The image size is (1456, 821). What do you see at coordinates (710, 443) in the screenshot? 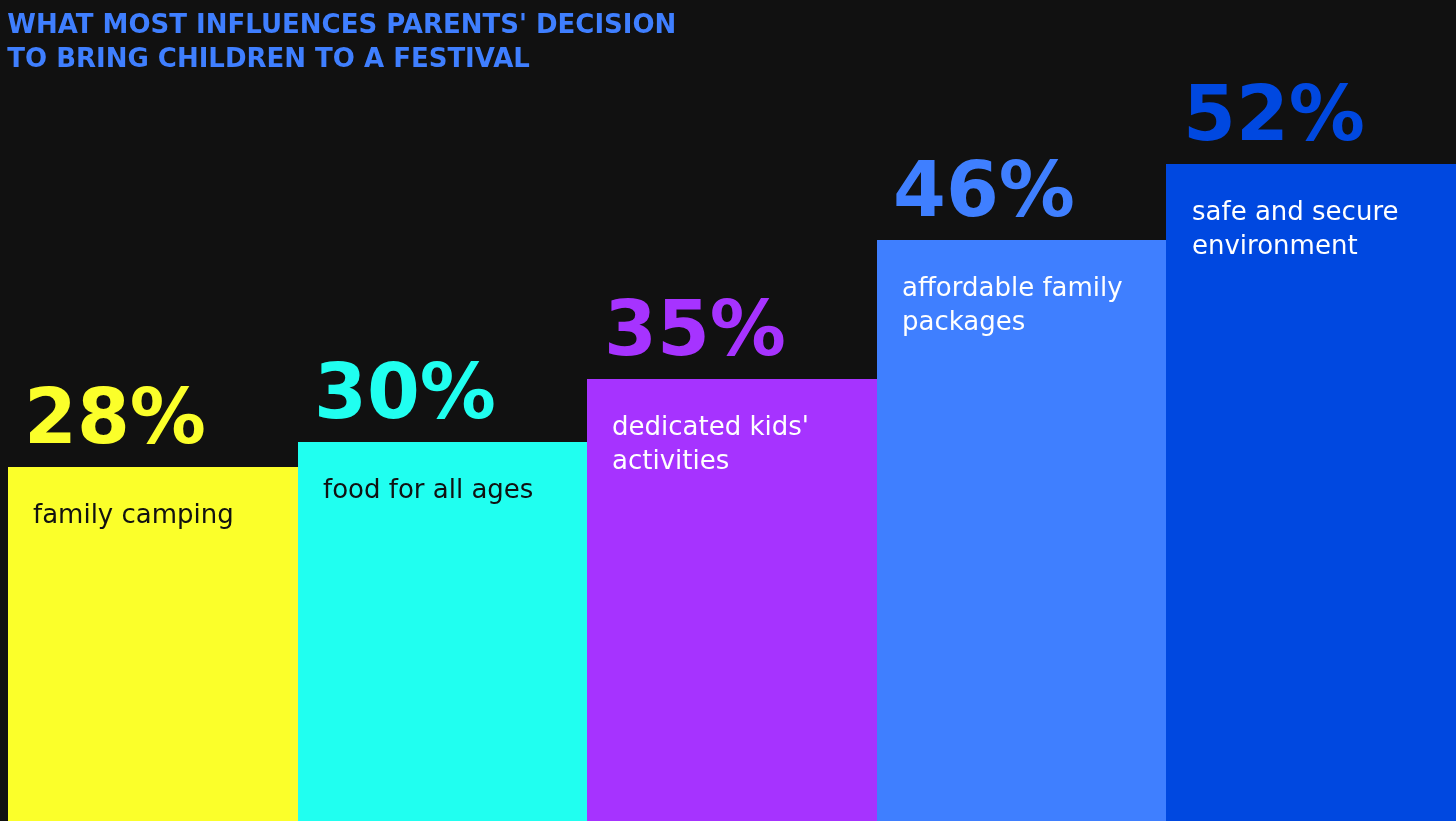
I see `x-tick-label: dedicated kids' activities` at bounding box center [710, 443].